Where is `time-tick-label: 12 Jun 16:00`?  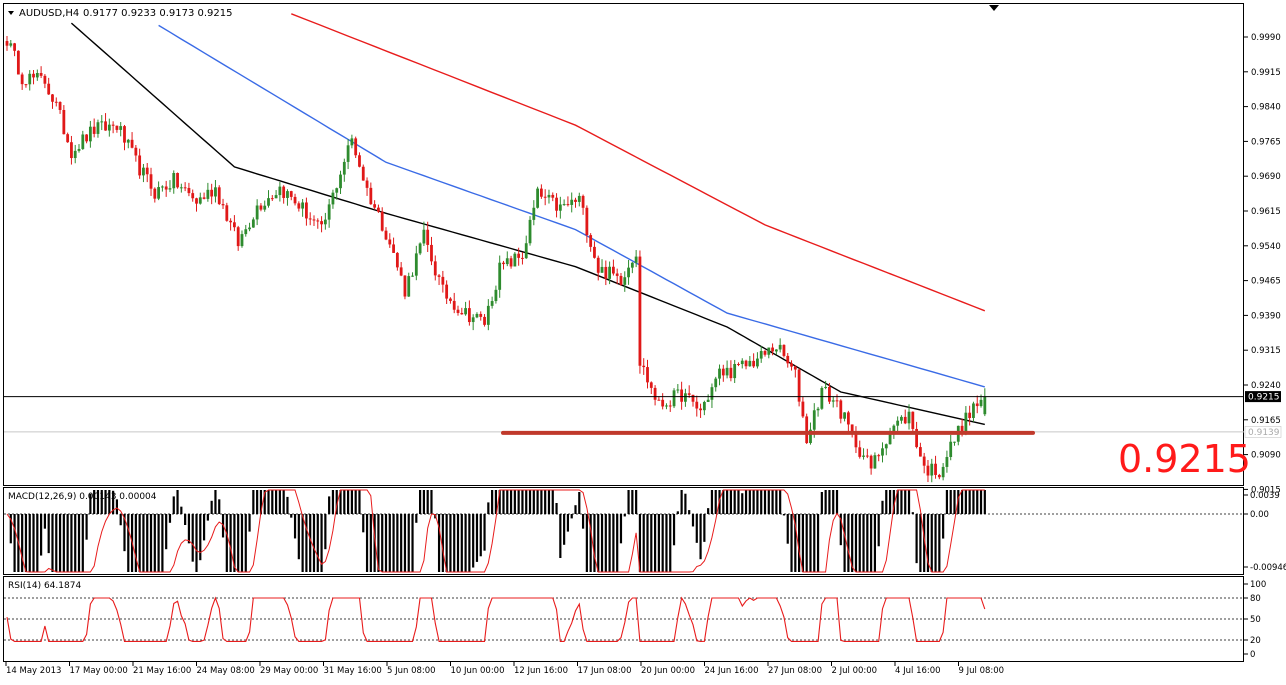
time-tick-label: 12 Jun 16:00 is located at coordinates (541, 671).